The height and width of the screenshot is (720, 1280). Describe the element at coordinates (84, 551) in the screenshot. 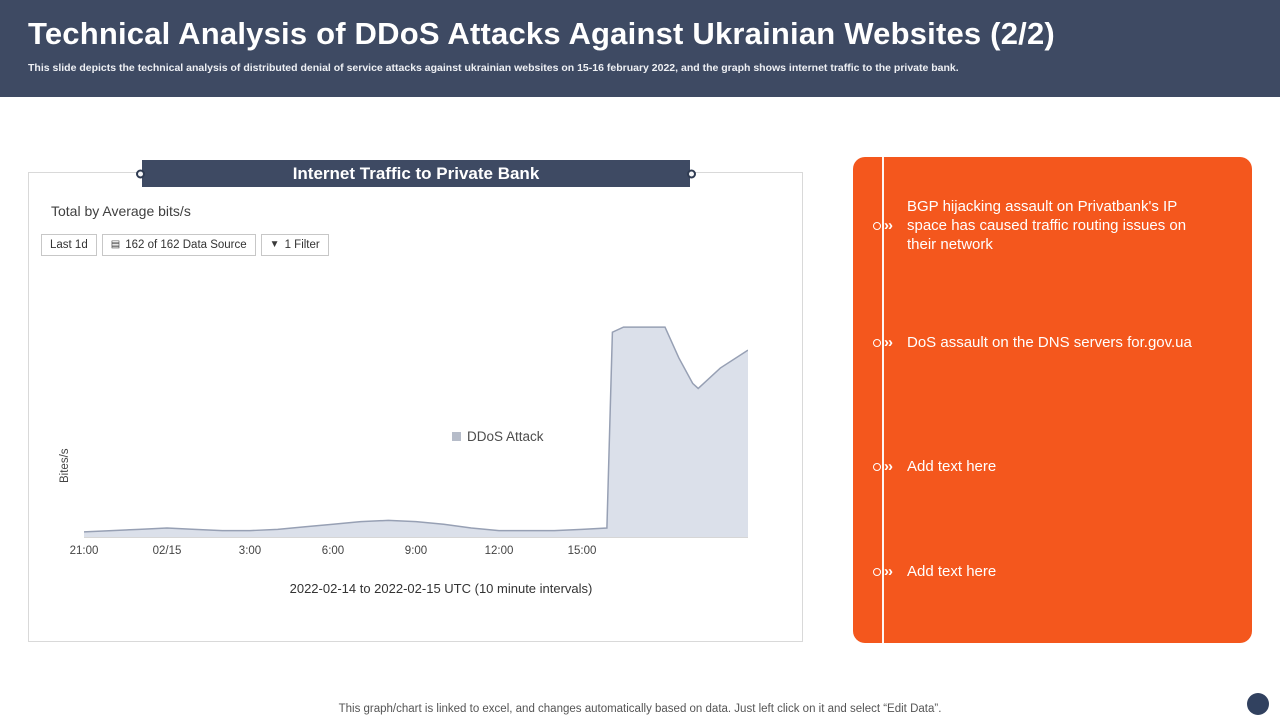

I see `x-tick-label: 21:00` at that location.